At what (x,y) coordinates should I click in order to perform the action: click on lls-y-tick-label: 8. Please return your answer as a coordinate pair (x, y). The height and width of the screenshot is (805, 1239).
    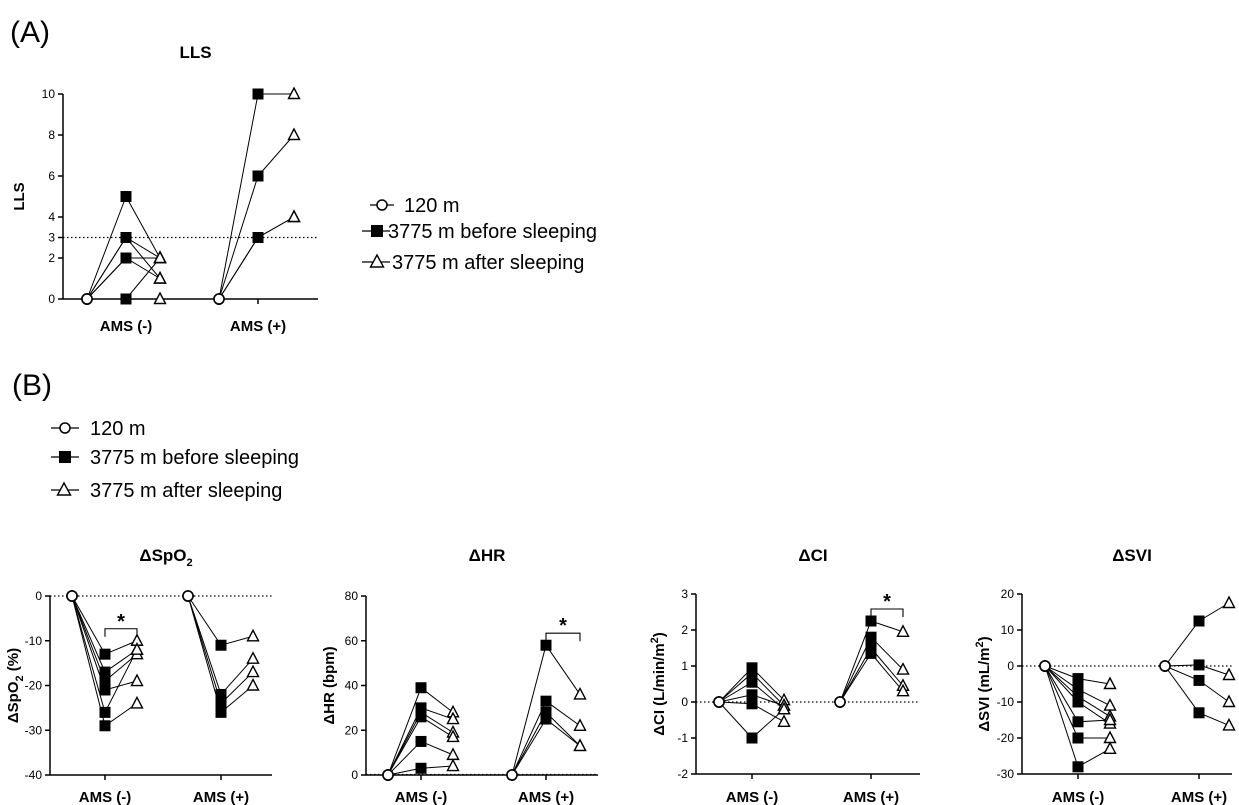
    Looking at the image, I should click on (51, 135).